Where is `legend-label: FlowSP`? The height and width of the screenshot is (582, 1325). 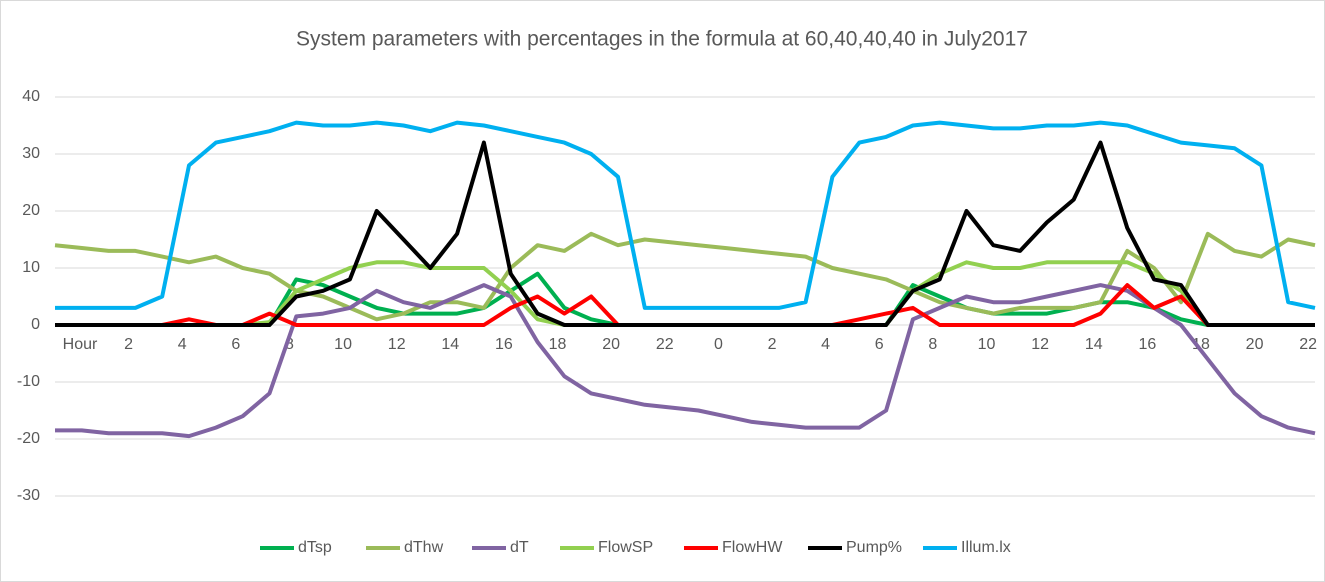
legend-label: FlowSP is located at coordinates (625, 547).